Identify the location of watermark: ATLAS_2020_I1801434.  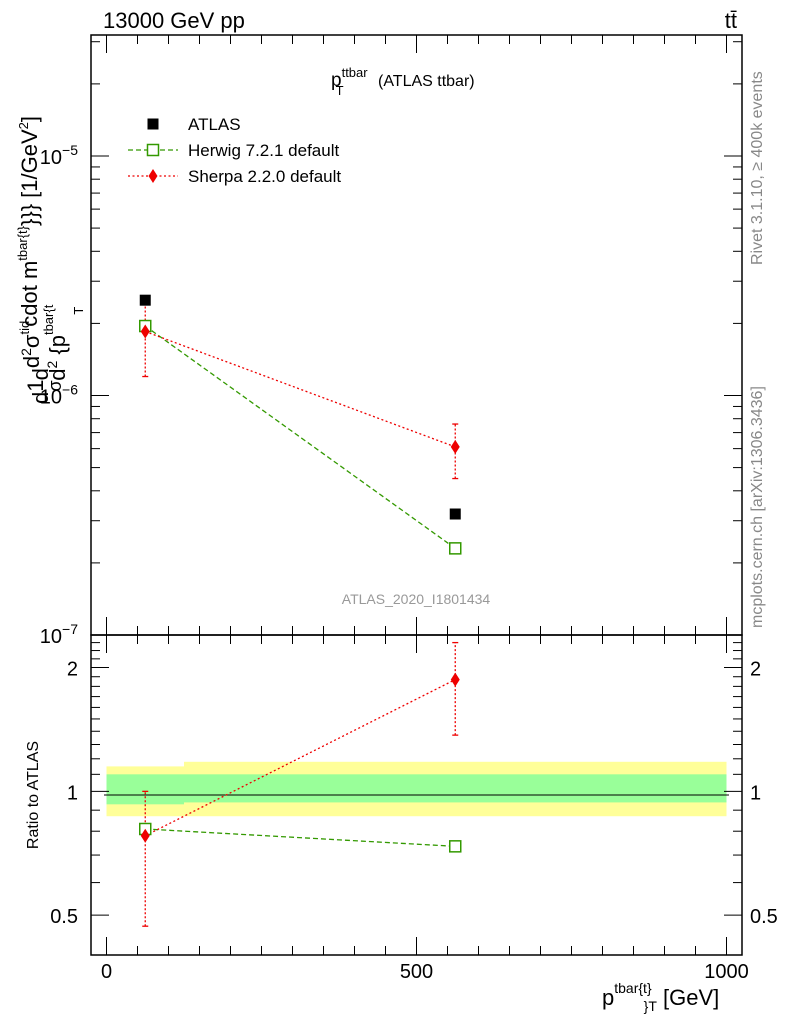
(416, 599).